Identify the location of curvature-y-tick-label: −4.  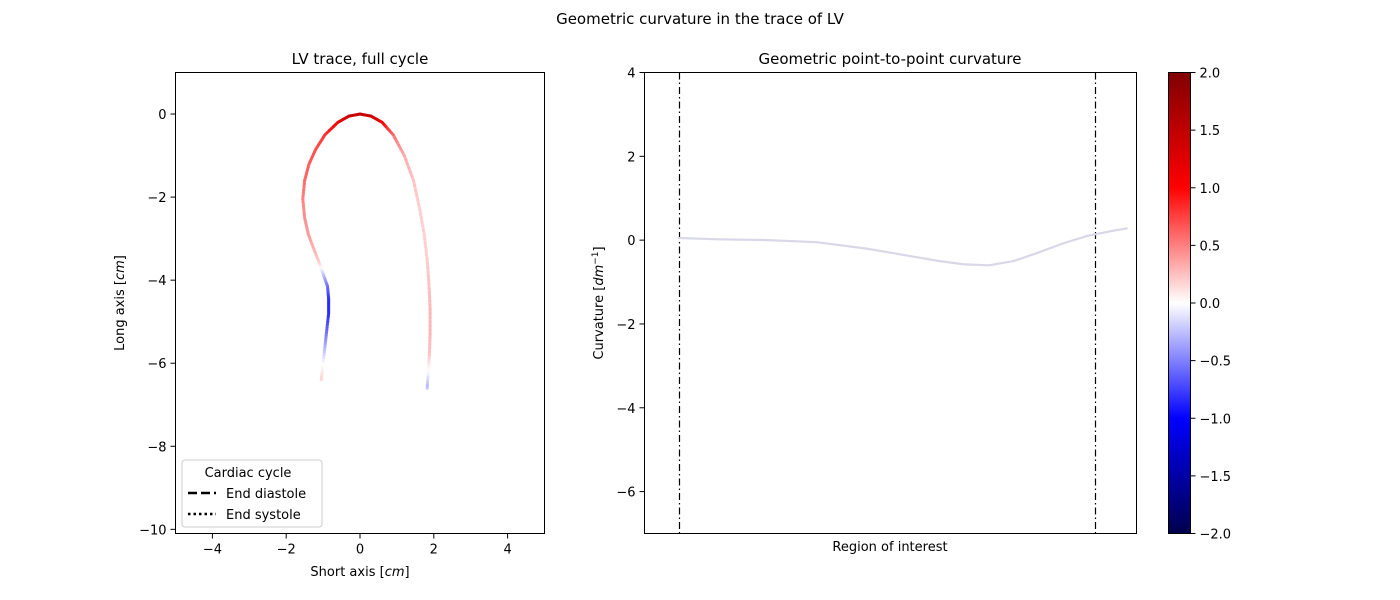
(625, 409).